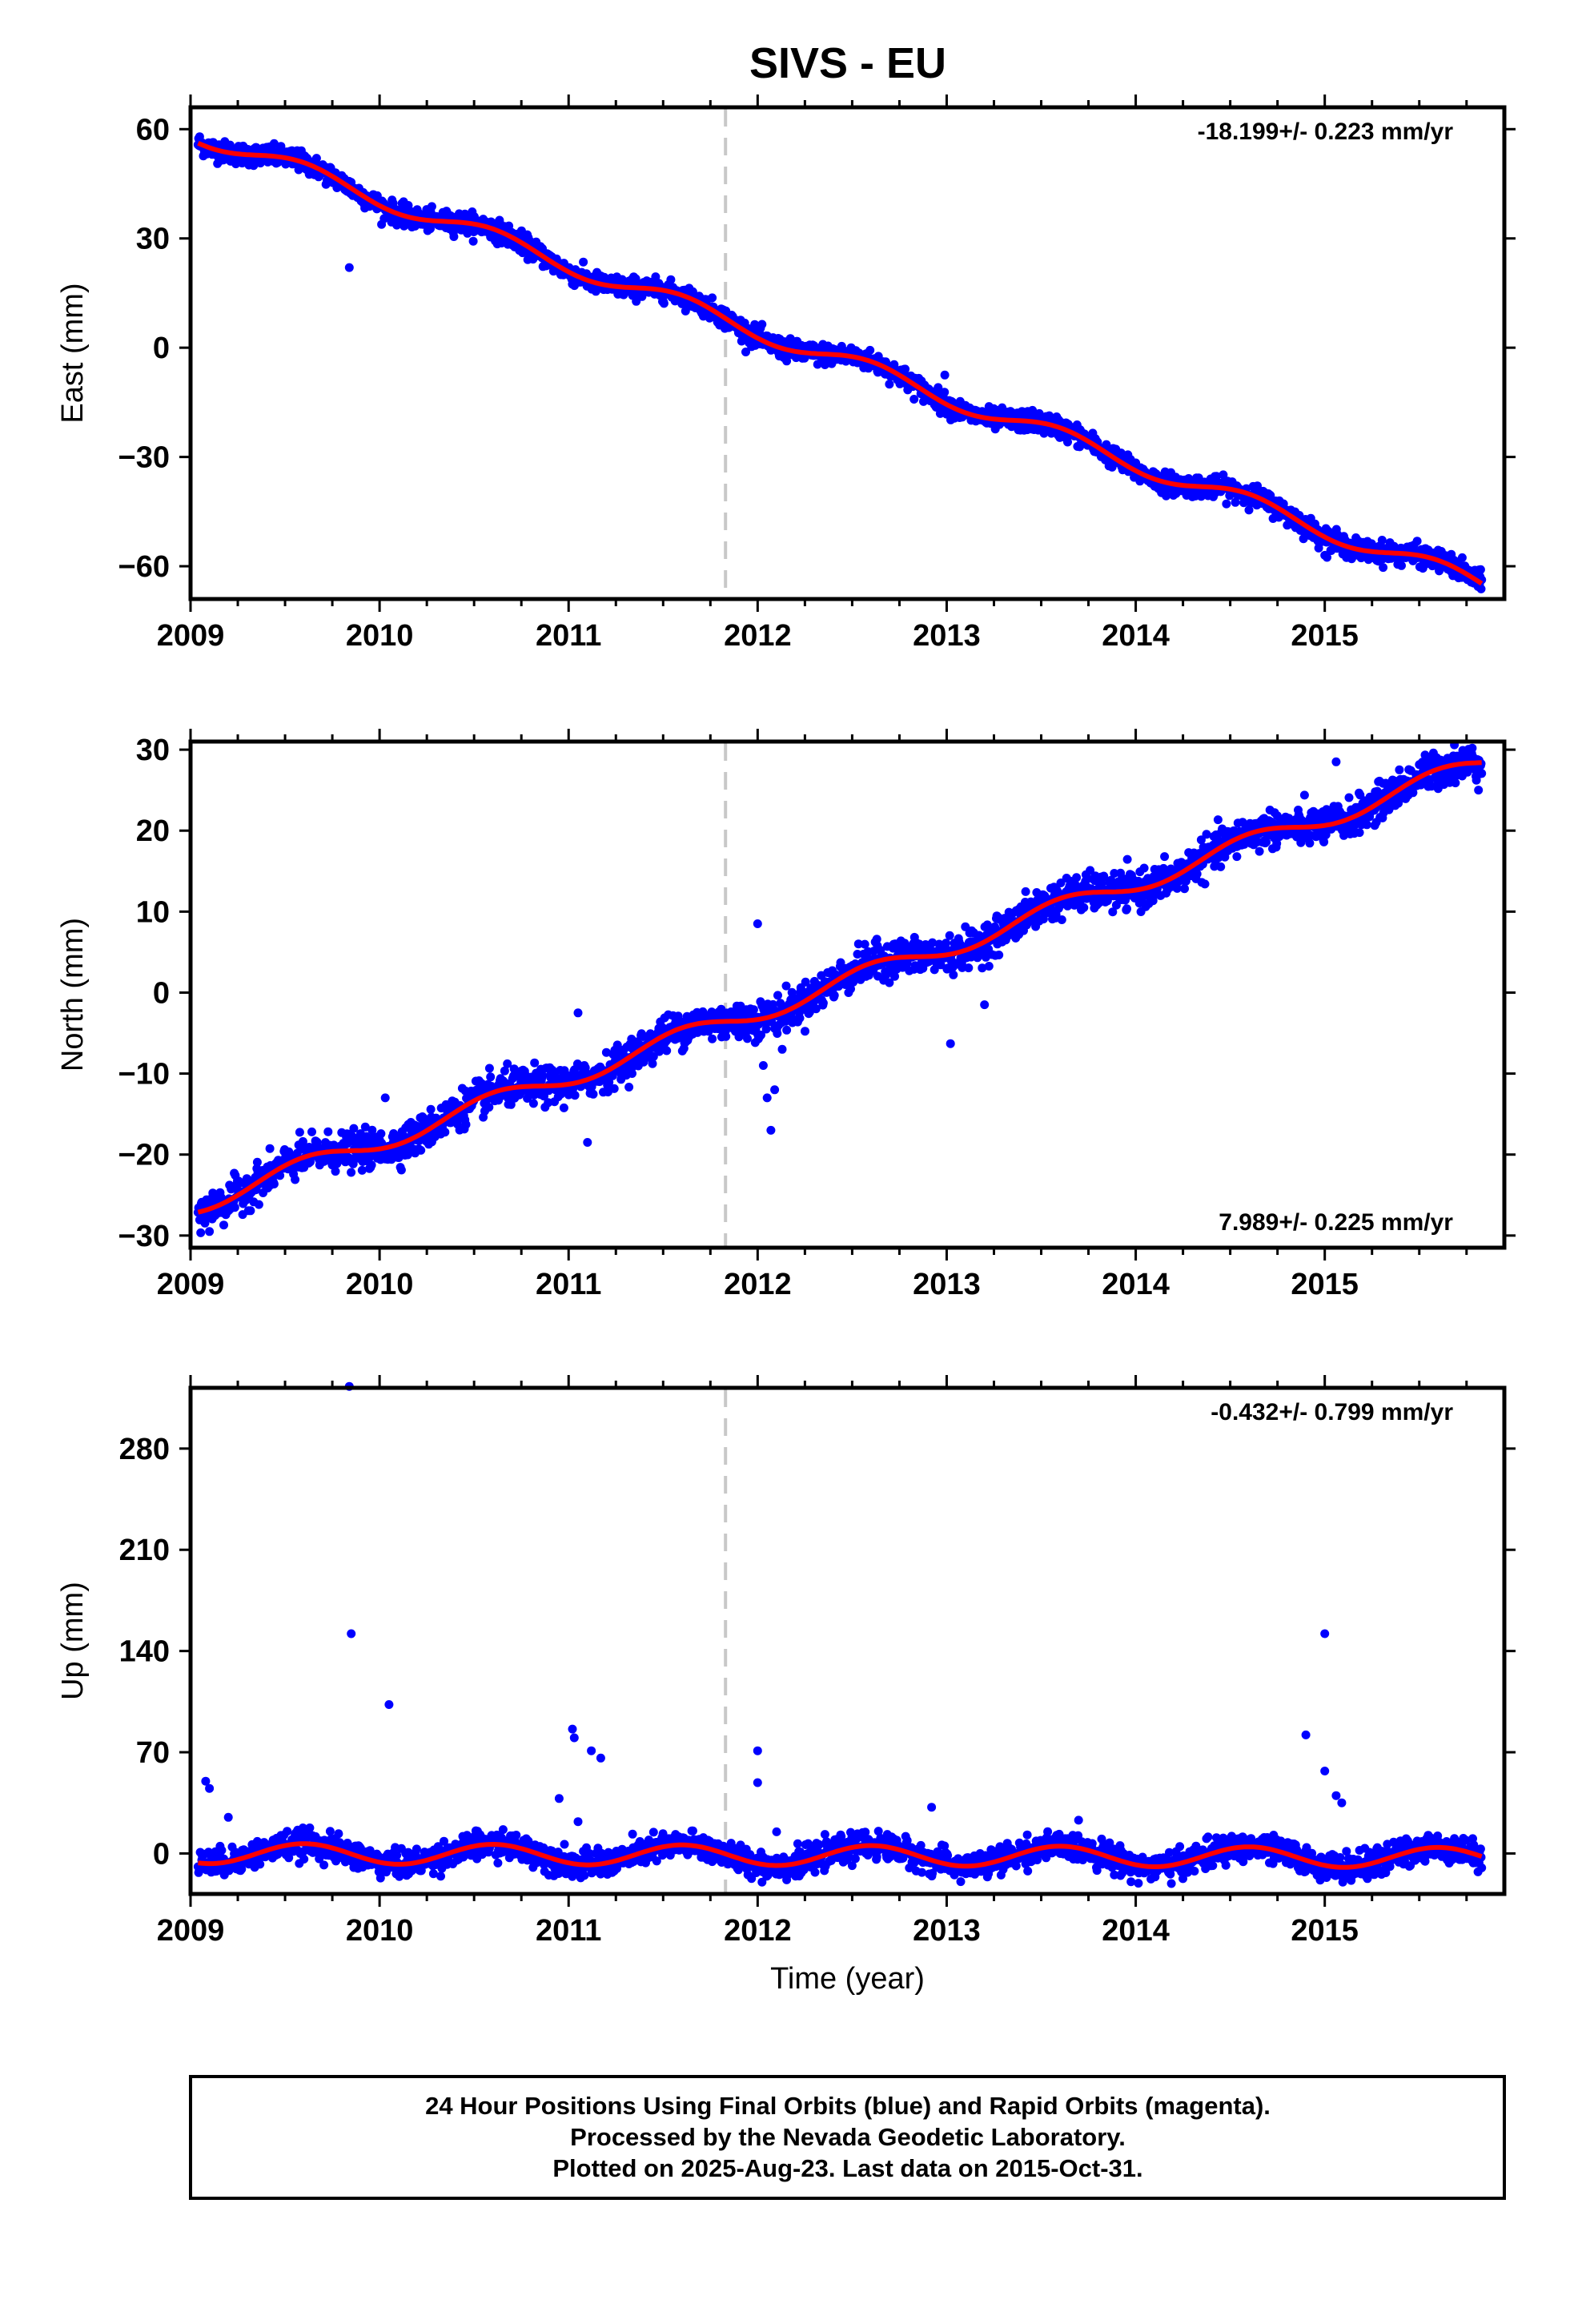 Image resolution: width=1582 pixels, height=2324 pixels. I want to click on x-tick-label: 2010, so click(380, 636).